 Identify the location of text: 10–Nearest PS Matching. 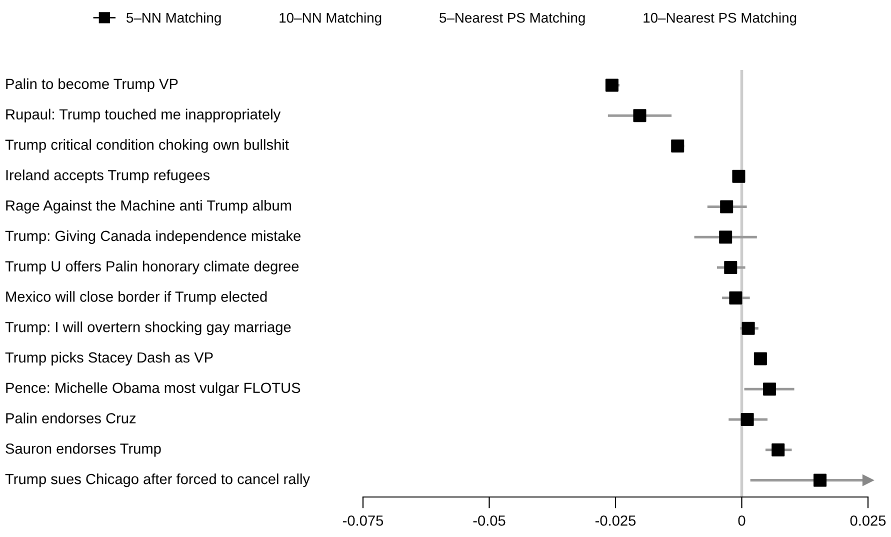
(720, 19).